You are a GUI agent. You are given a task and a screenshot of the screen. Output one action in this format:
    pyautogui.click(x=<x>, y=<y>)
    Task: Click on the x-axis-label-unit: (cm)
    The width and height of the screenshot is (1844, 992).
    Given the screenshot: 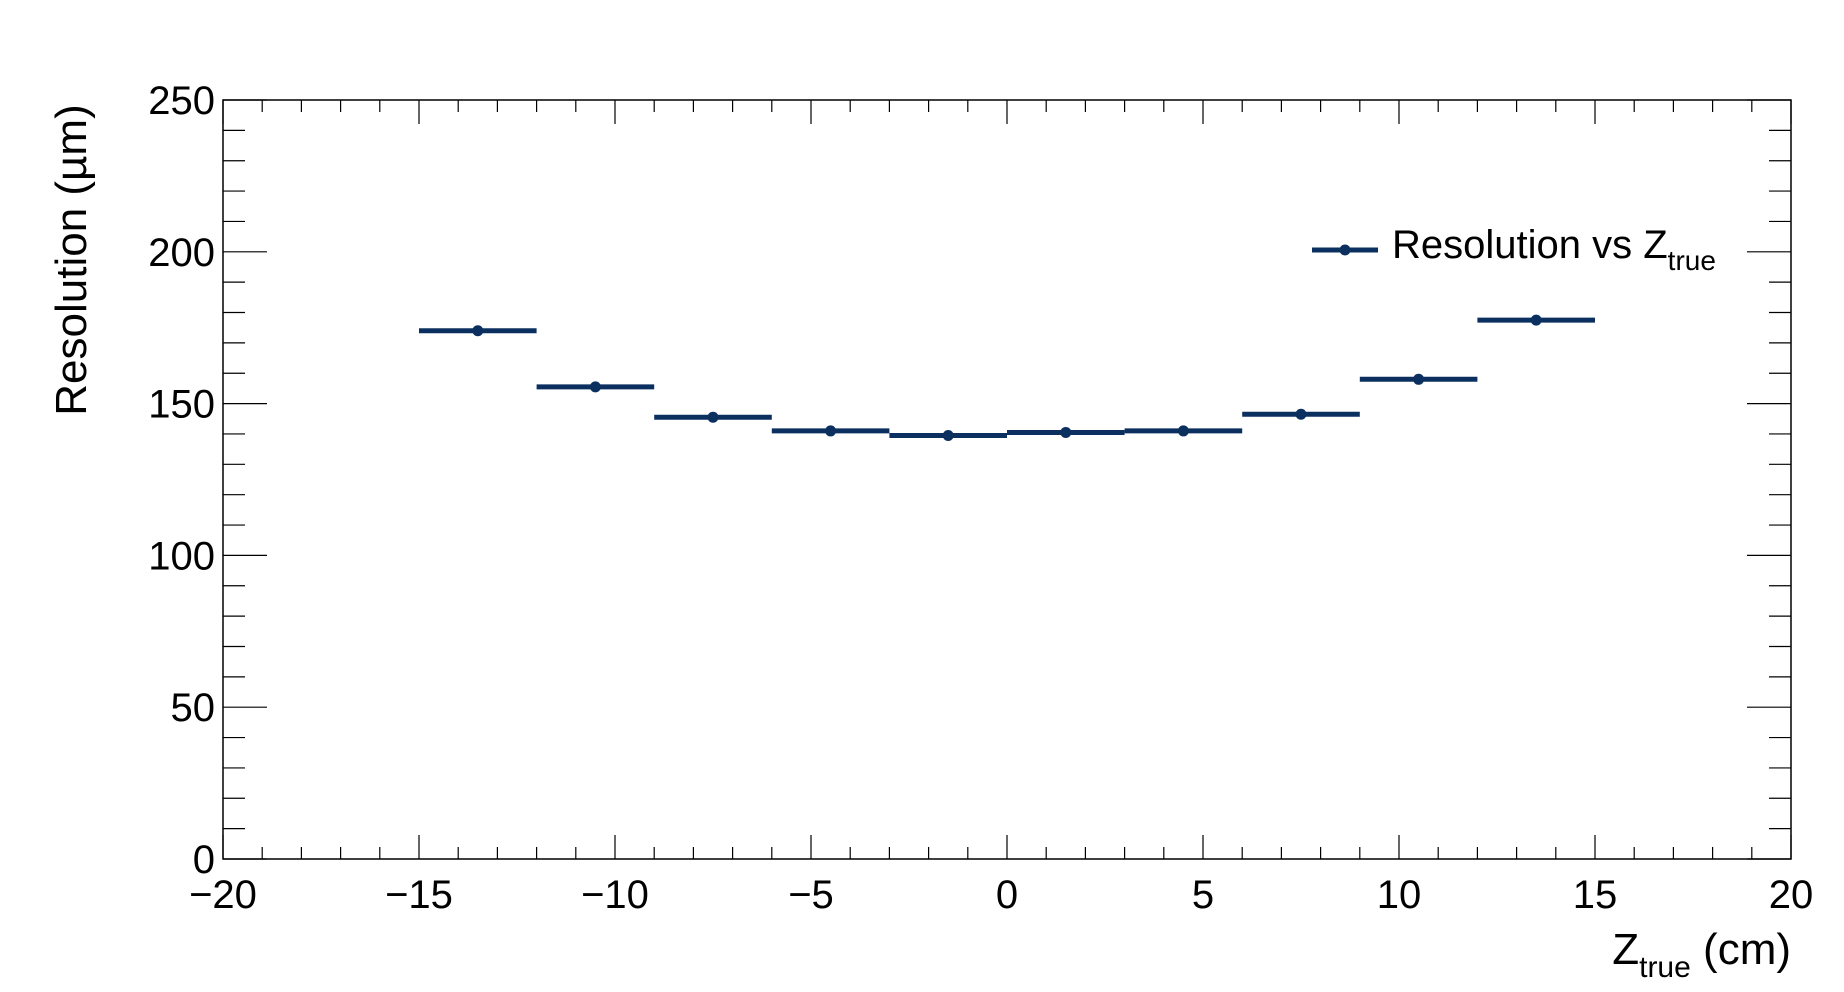 What is the action you would take?
    pyautogui.click(x=1741, y=949)
    